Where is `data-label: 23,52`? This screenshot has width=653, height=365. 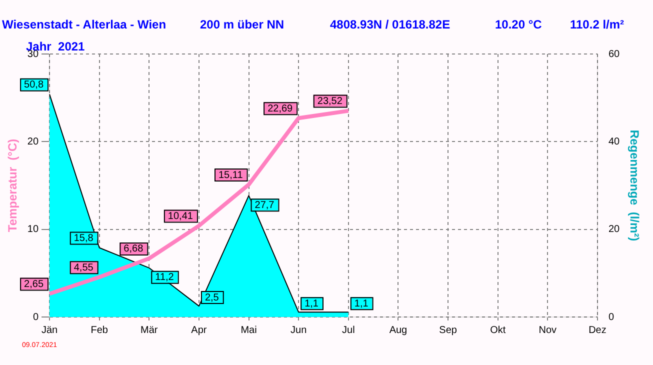 data-label: 23,52 is located at coordinates (330, 102).